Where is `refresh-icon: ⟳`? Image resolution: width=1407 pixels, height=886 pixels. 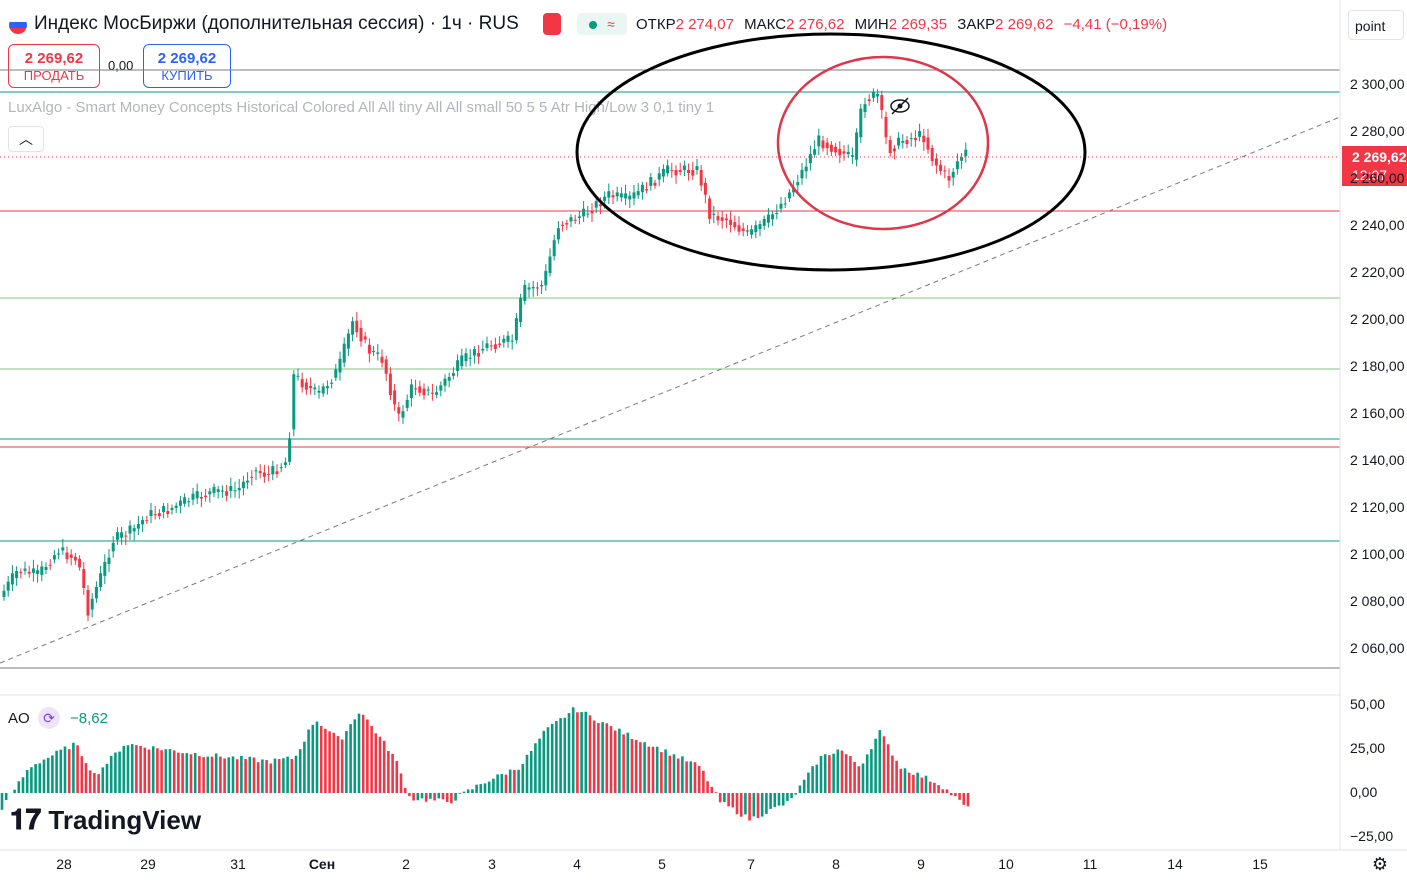 refresh-icon: ⟳ is located at coordinates (49, 718).